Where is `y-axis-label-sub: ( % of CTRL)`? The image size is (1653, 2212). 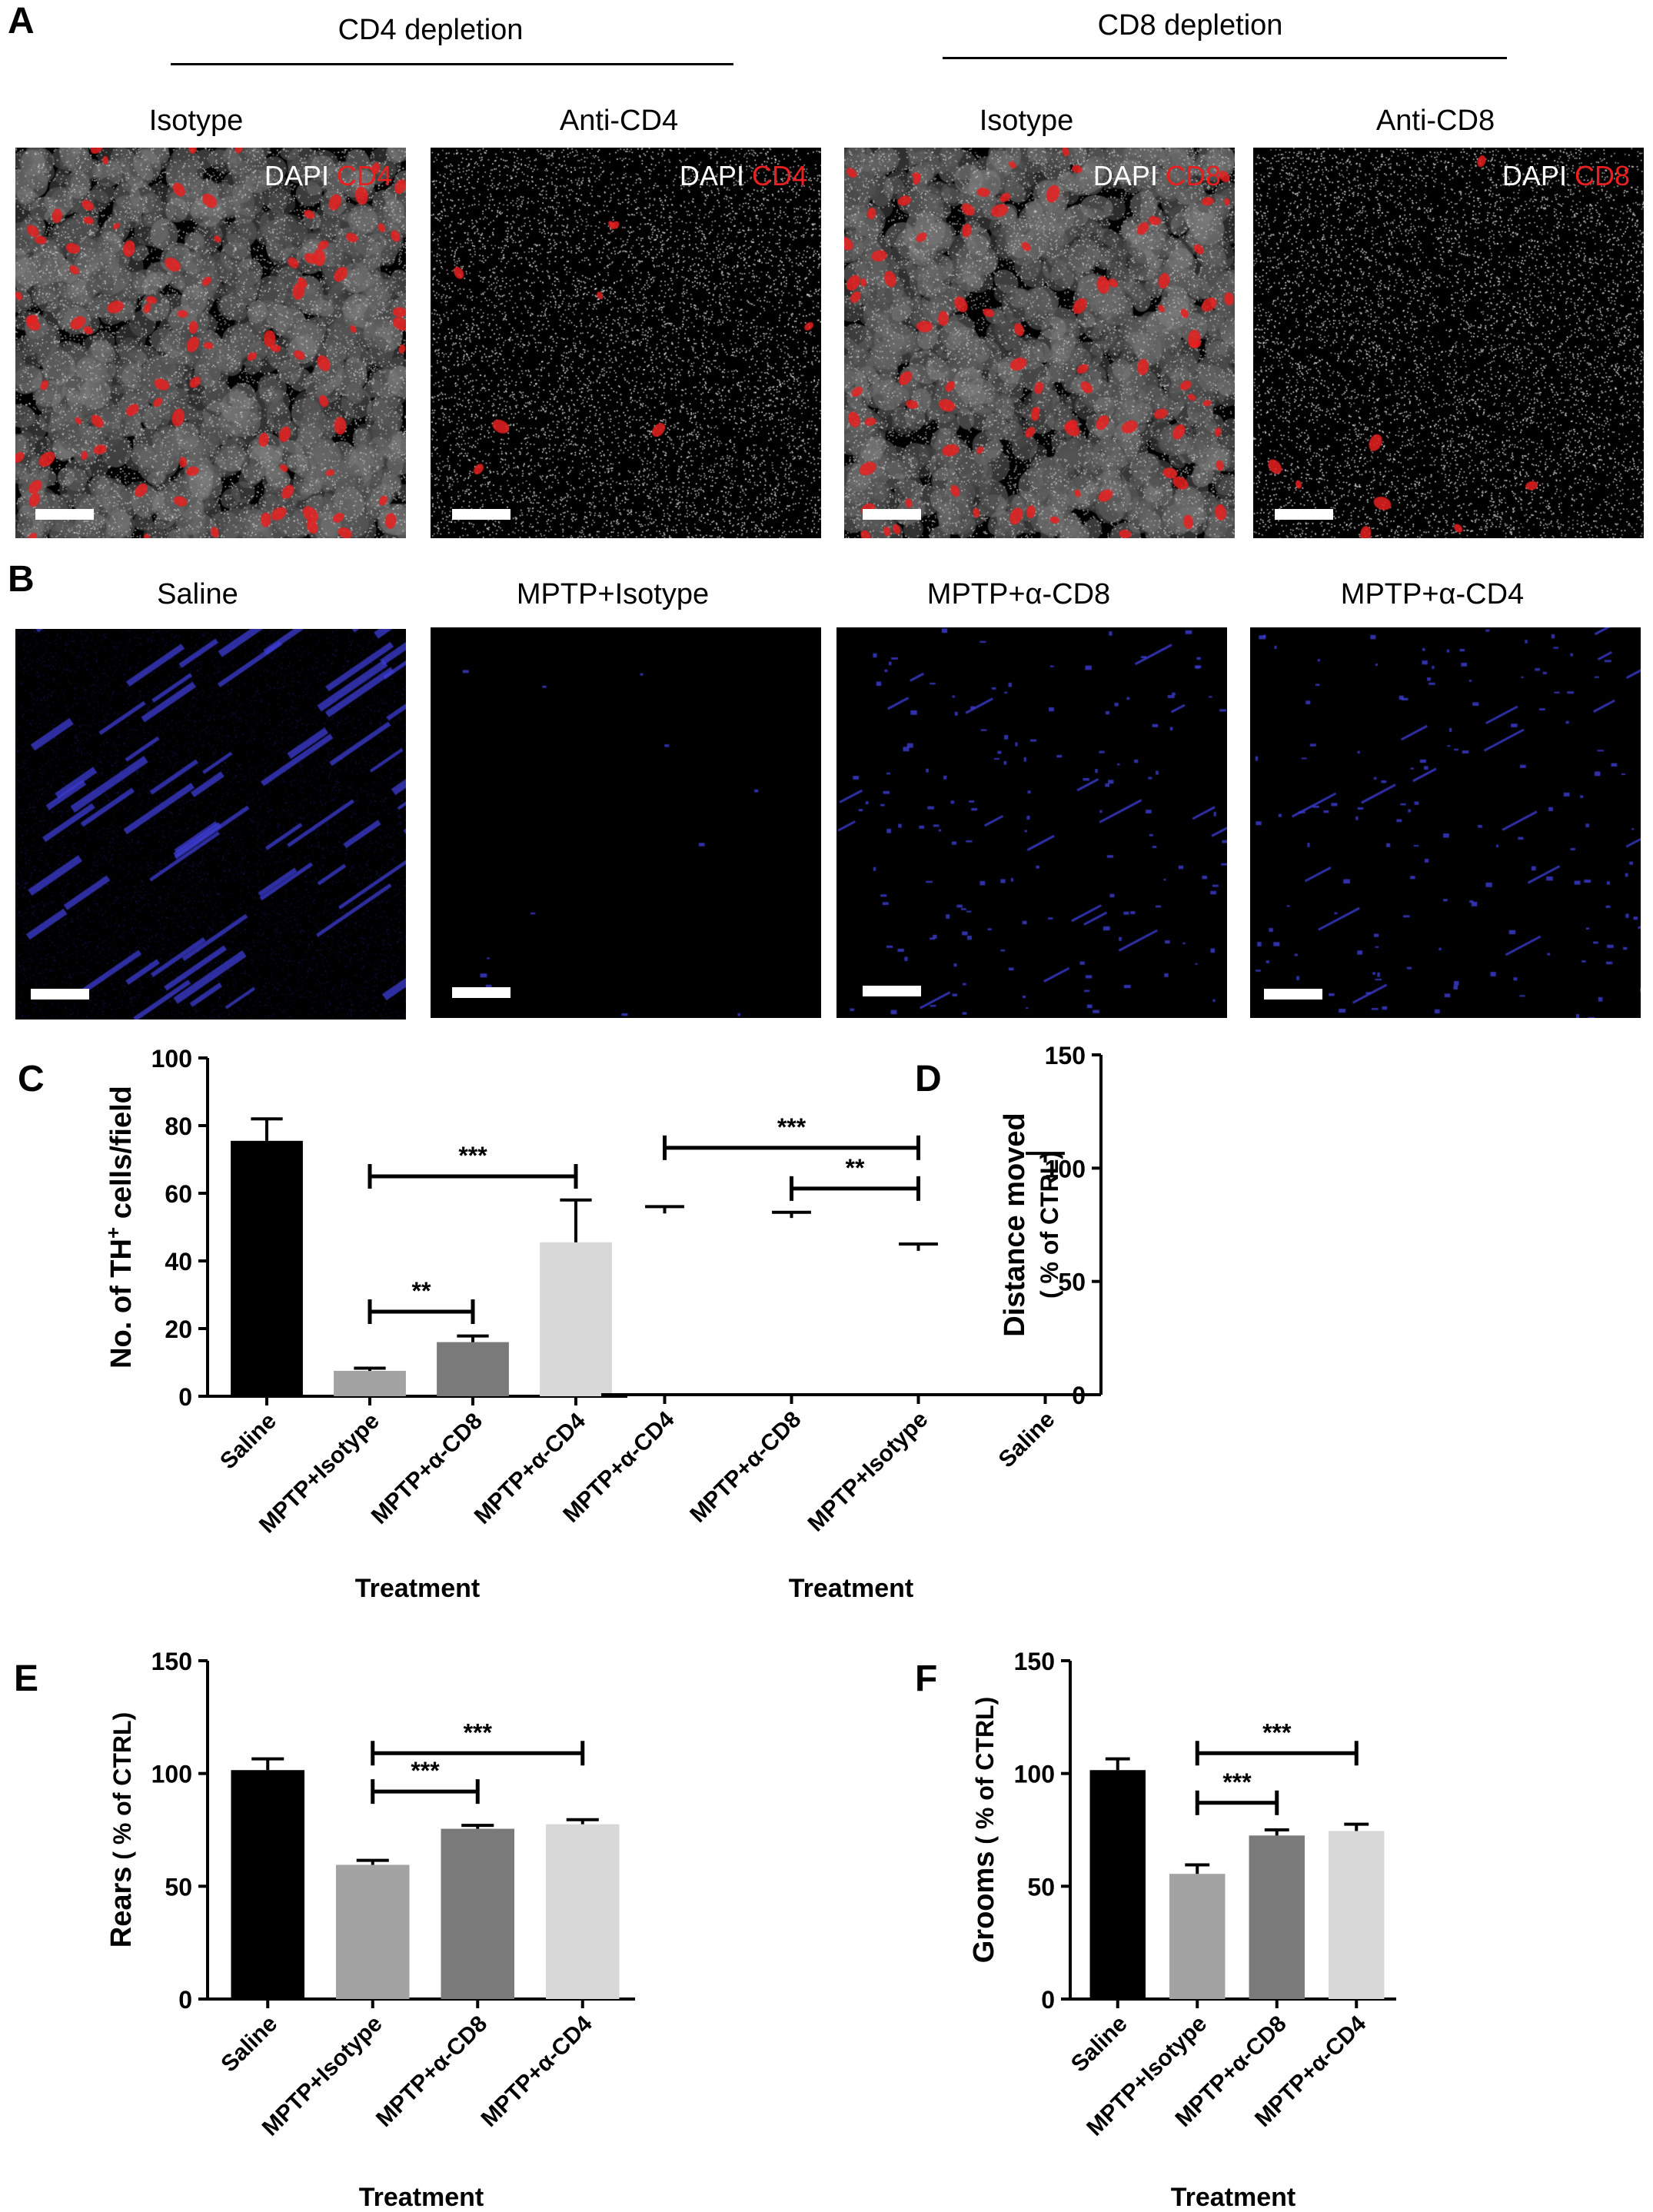 y-axis-label-sub: ( % of CTRL) is located at coordinates (1049, 1225).